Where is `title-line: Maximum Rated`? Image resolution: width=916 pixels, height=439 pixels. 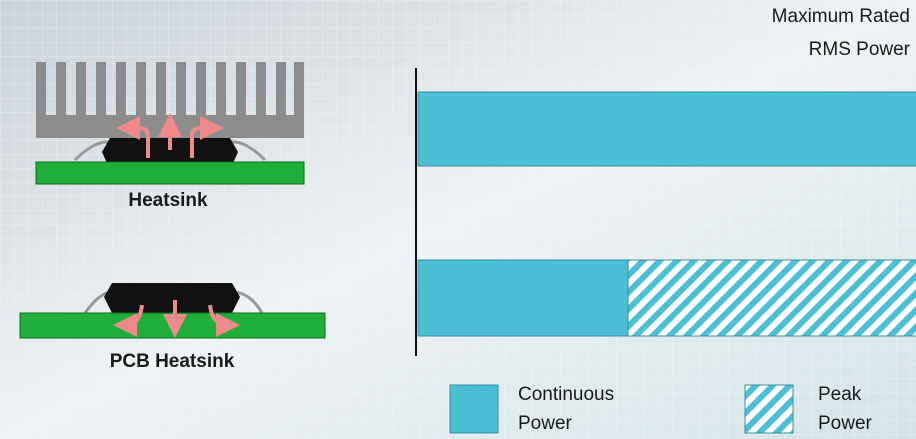
title-line: Maximum Rated is located at coordinates (841, 16).